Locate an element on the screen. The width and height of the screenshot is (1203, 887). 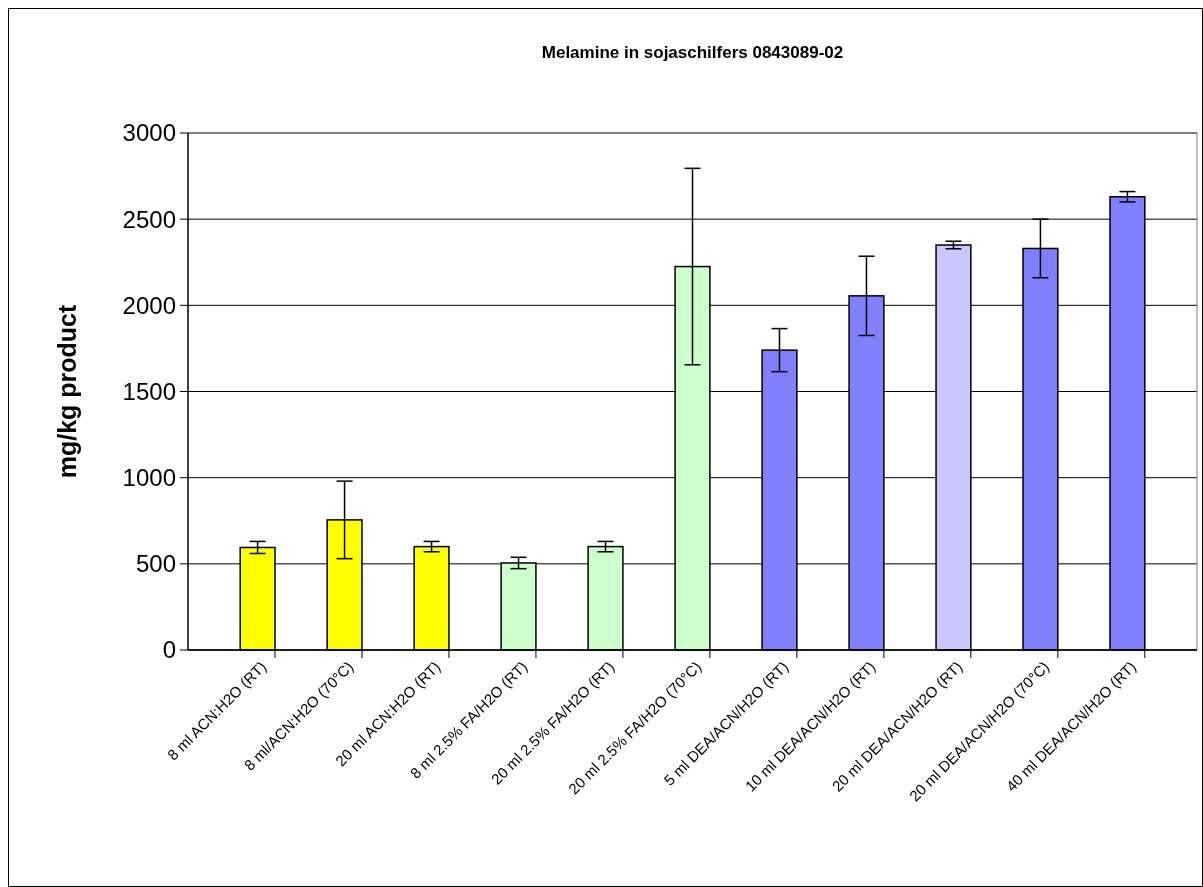
y-tick-label: 2500 is located at coordinates (149, 219).